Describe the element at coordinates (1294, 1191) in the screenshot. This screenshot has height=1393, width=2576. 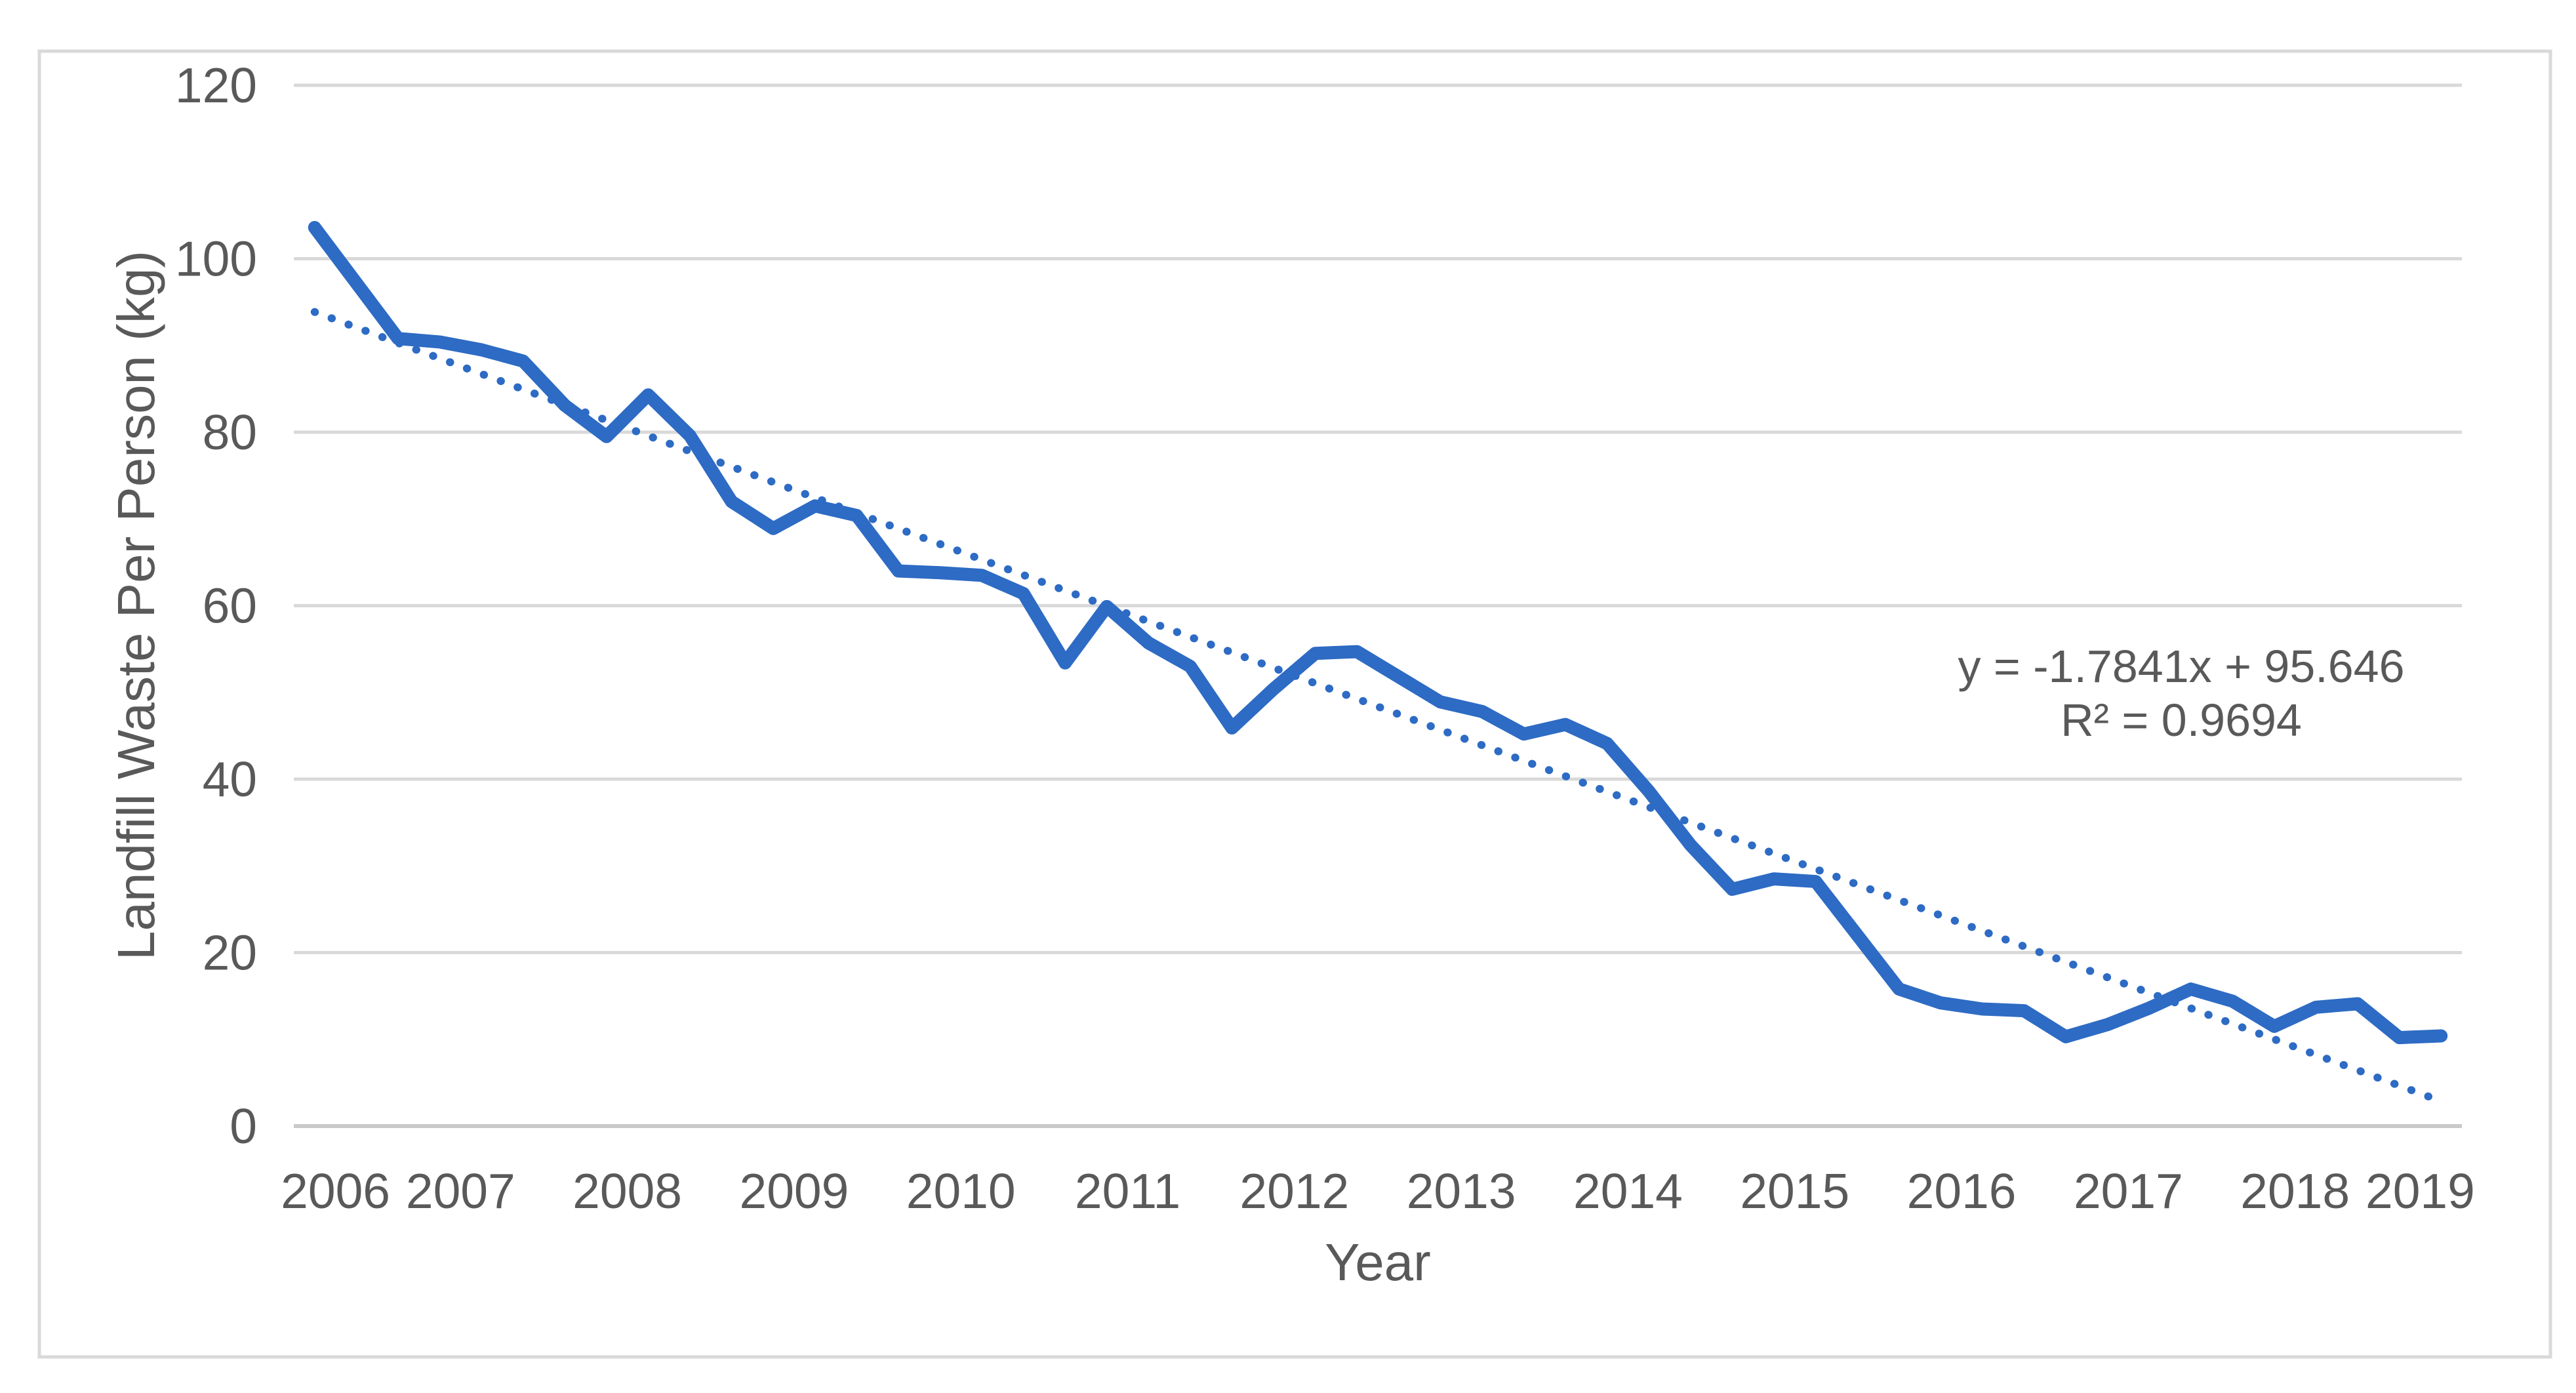
I see `year-label: 2012` at that location.